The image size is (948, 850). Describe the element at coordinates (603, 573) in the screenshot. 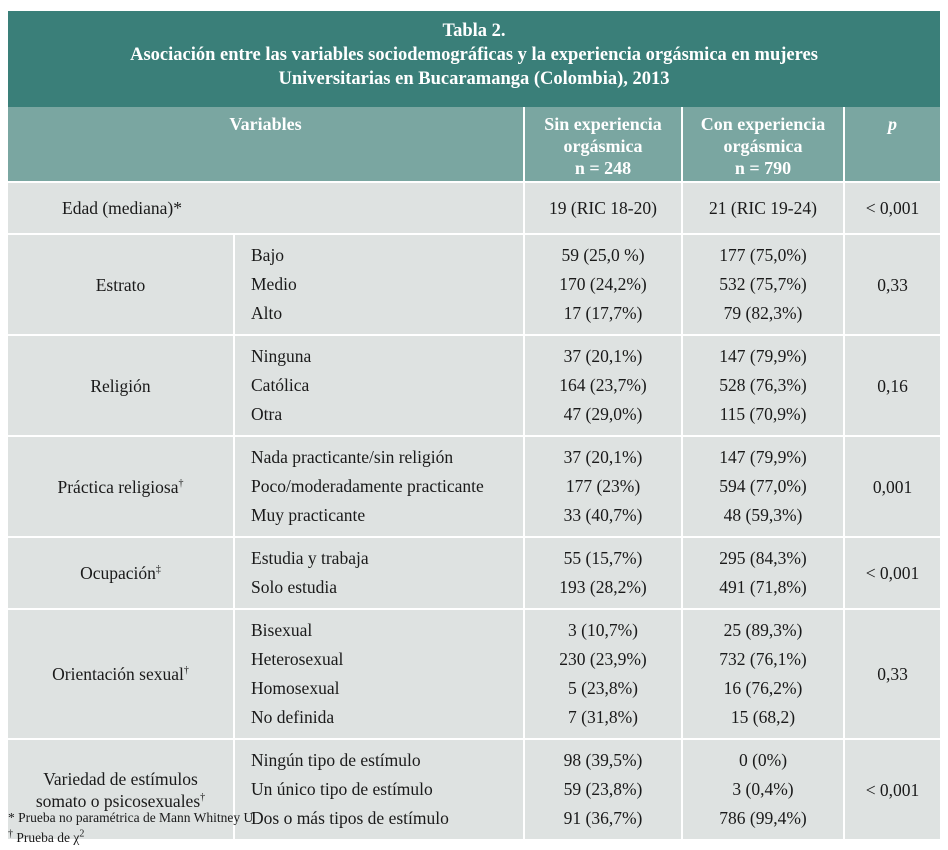

I see `group-sin-column: 55 (15,7%) 193 (28,2%)` at that location.